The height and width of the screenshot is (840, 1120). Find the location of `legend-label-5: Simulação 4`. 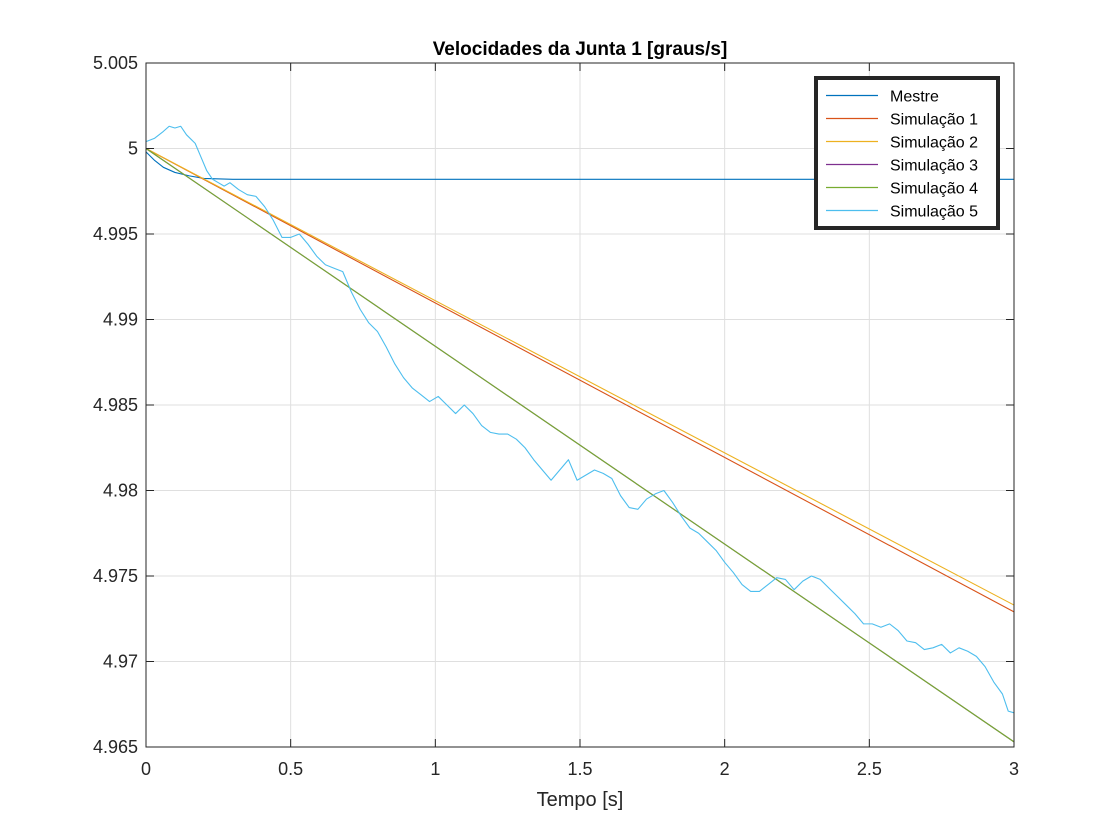

legend-label-5: Simulação 4 is located at coordinates (934, 189).